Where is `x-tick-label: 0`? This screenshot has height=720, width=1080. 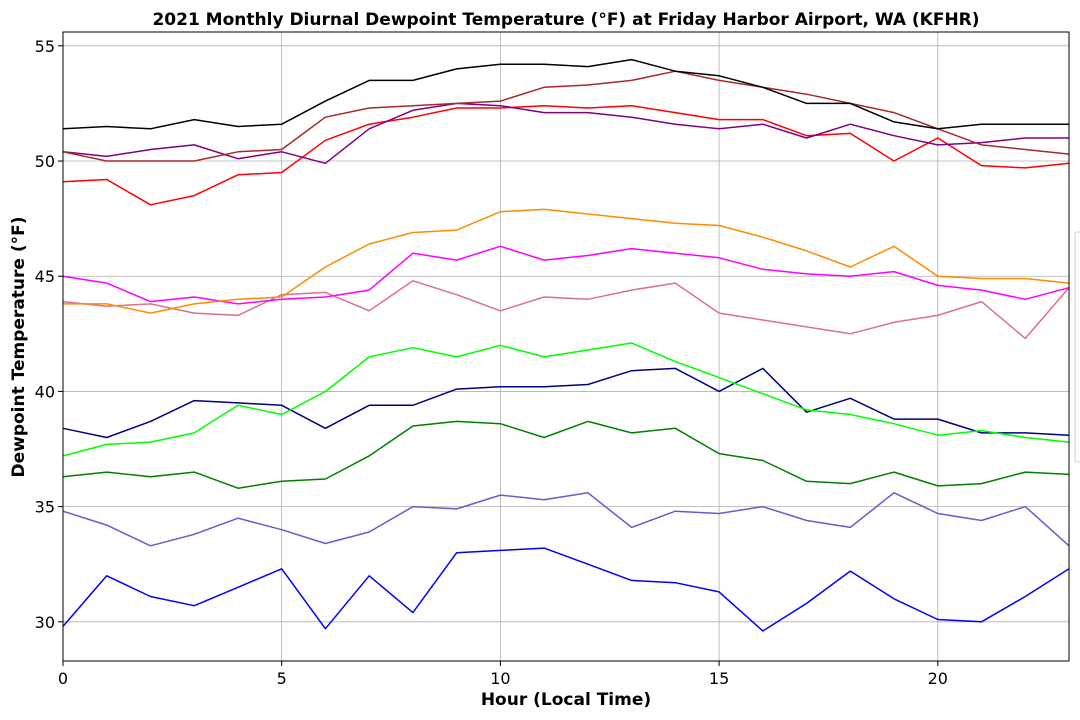 x-tick-label: 0 is located at coordinates (63, 678).